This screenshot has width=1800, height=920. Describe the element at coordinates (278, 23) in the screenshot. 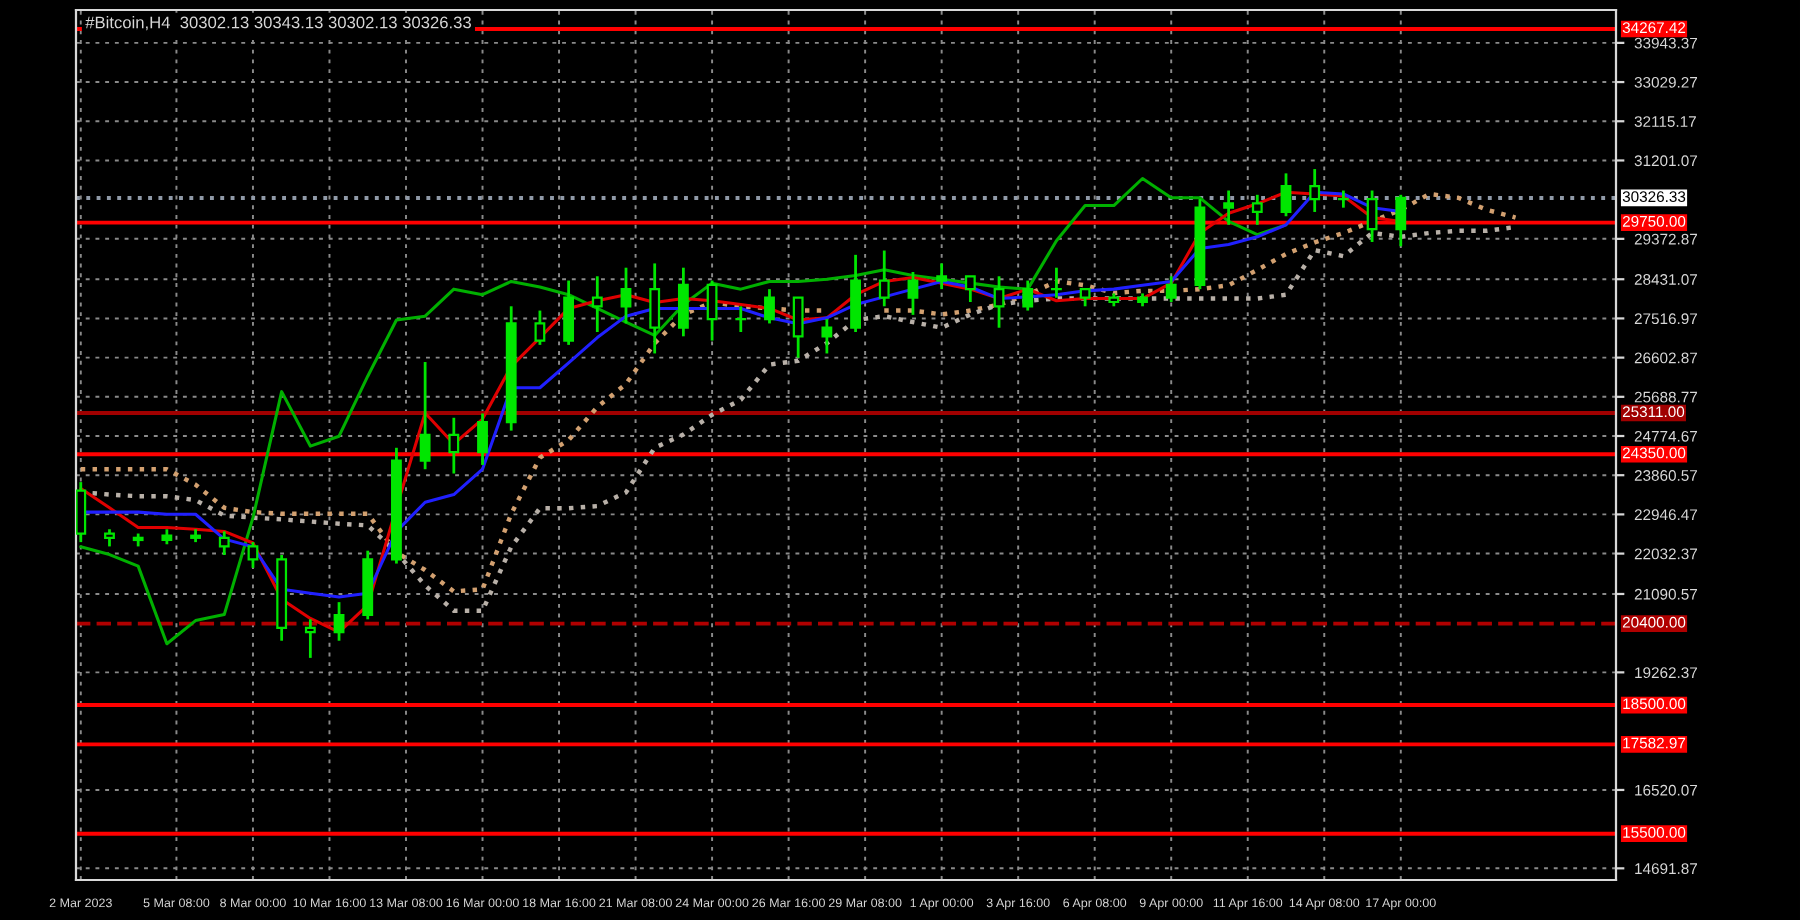

I see `chart-title: #Bitcoin,H4 30302.13 30343.13 30302.13 30326.33` at that location.